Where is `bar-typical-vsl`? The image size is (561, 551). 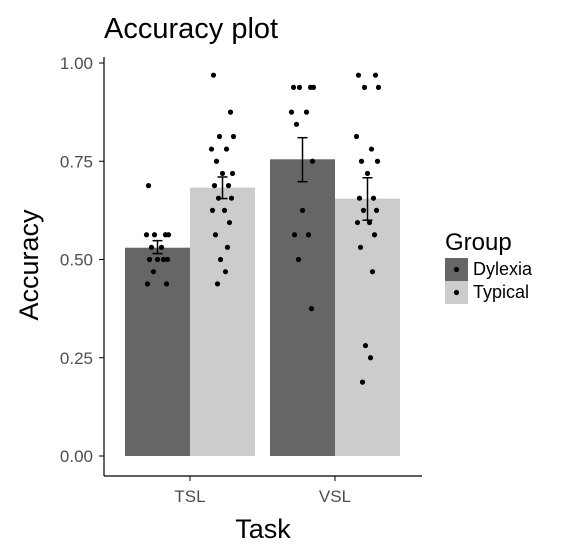
bar-typical-vsl is located at coordinates (367, 327).